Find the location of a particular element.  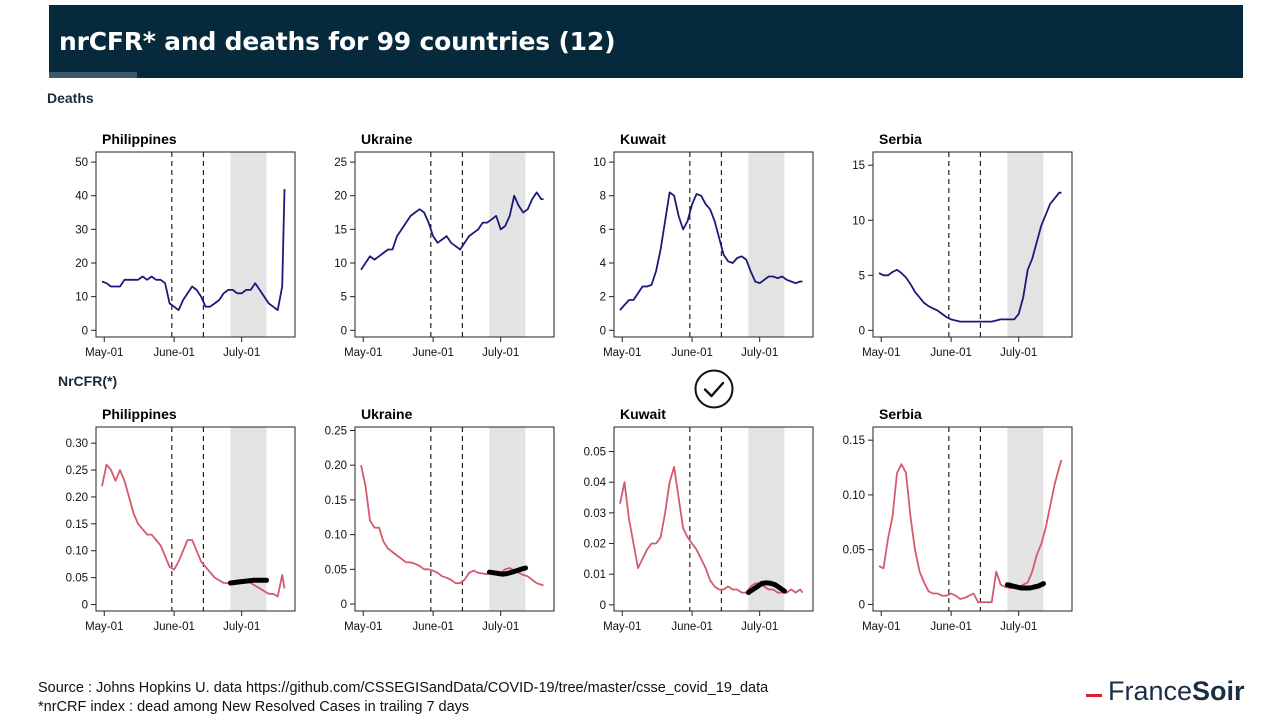

y-tick-label: 50 is located at coordinates (81, 163).